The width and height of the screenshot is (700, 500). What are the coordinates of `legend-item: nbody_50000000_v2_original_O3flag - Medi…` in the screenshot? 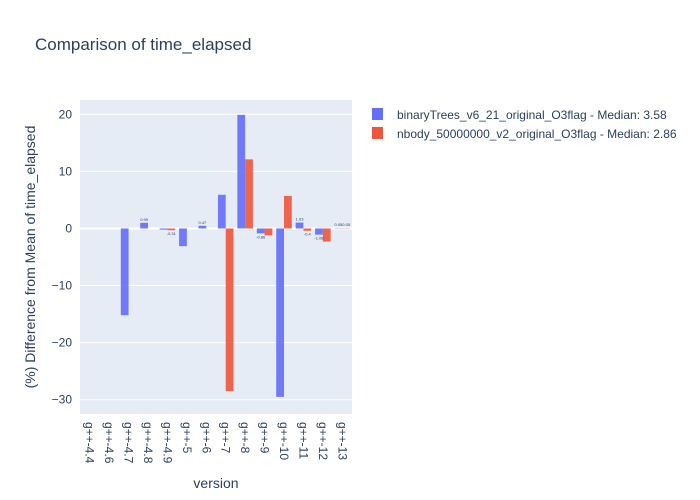 It's located at (524, 134).